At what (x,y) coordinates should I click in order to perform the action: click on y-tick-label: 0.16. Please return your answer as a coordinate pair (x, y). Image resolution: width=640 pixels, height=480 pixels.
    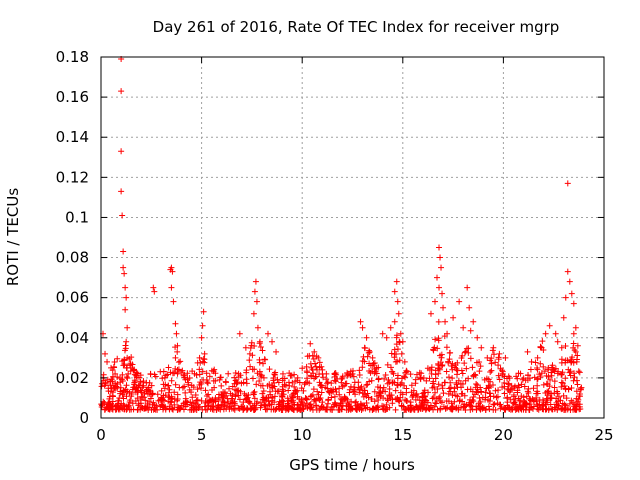
    Looking at the image, I should click on (72, 97).